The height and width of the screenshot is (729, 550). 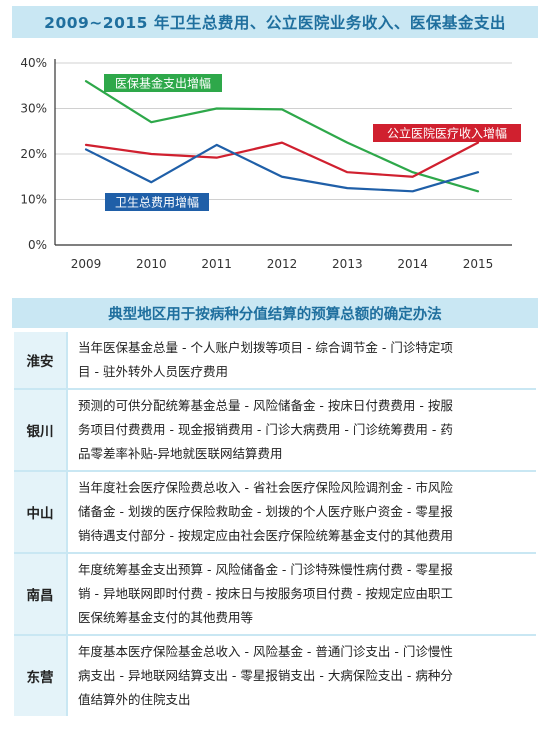 What do you see at coordinates (265, 405) in the screenshot?
I see `description-line: 预测的可供分配统筹基金总量 - 风险储备金 - 按床日付费费用 - 按服` at bounding box center [265, 405].